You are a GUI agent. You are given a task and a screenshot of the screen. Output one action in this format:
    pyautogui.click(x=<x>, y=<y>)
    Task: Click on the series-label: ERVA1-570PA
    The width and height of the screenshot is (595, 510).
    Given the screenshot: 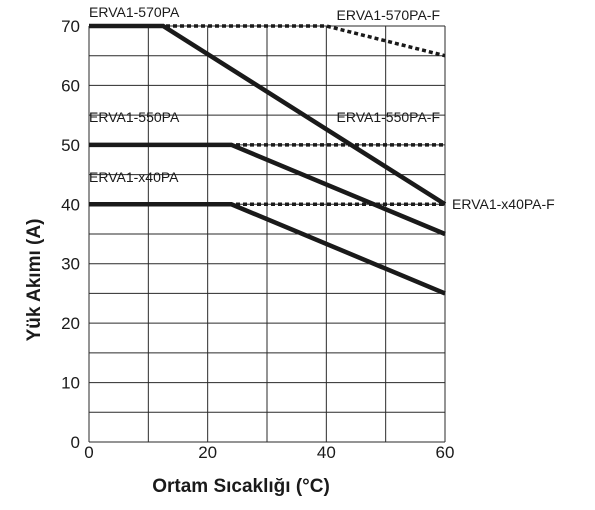 What is the action you would take?
    pyautogui.click(x=134, y=12)
    